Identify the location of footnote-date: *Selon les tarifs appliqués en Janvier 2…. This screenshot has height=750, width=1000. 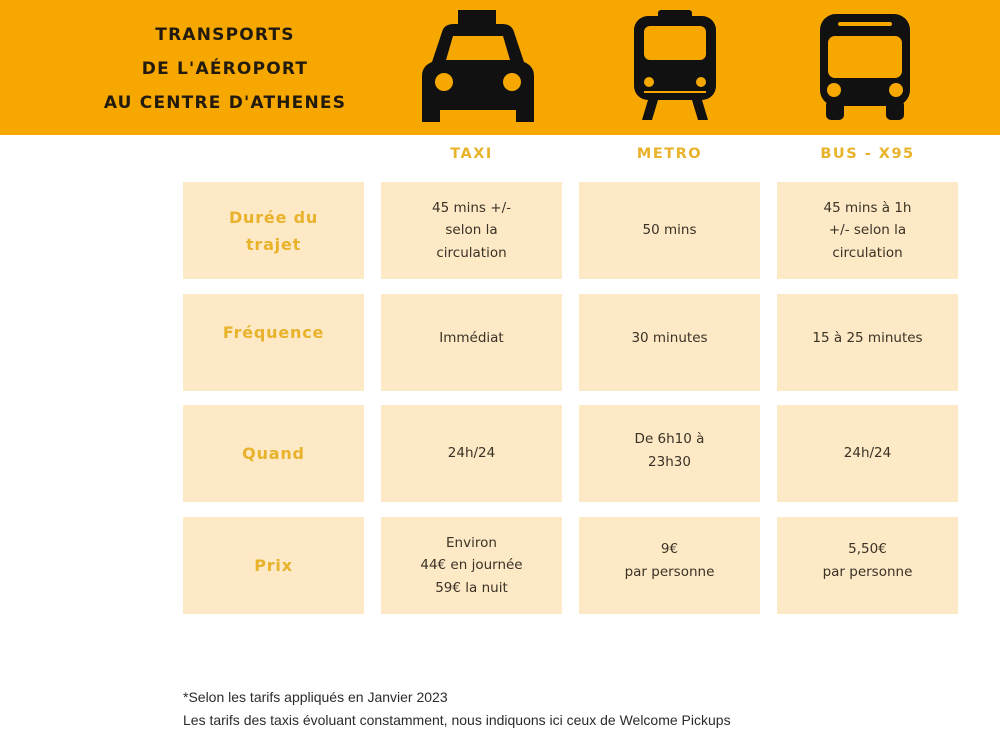
(315, 697).